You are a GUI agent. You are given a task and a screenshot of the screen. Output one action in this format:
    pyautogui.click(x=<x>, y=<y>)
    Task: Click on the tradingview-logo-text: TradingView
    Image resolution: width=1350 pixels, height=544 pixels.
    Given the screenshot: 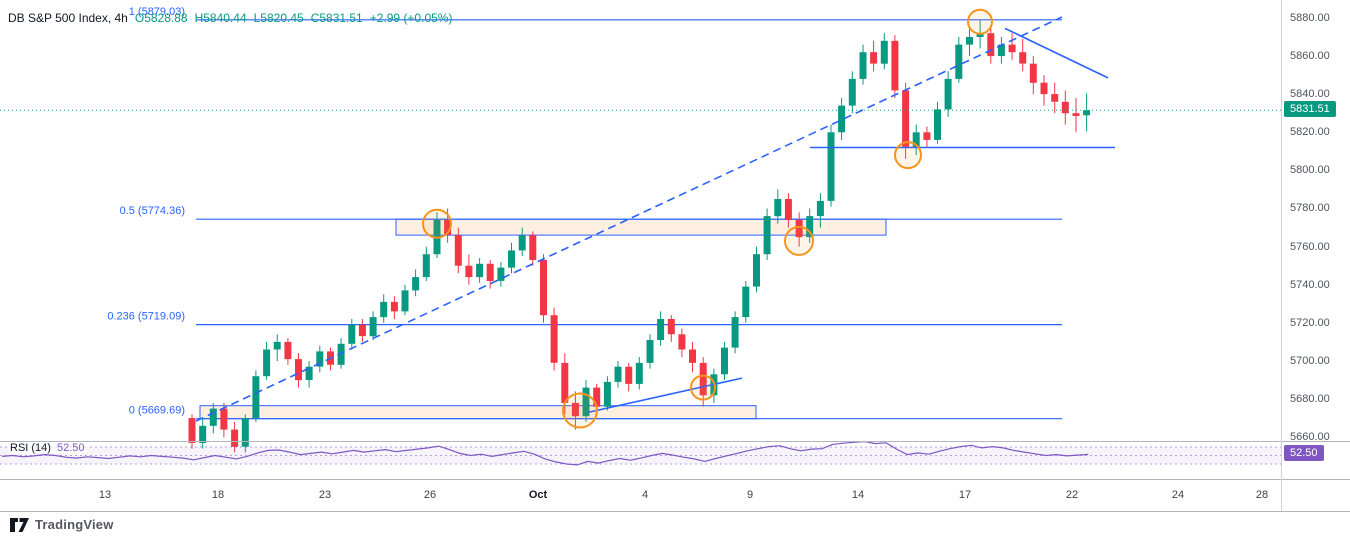 What is the action you would take?
    pyautogui.click(x=74, y=524)
    